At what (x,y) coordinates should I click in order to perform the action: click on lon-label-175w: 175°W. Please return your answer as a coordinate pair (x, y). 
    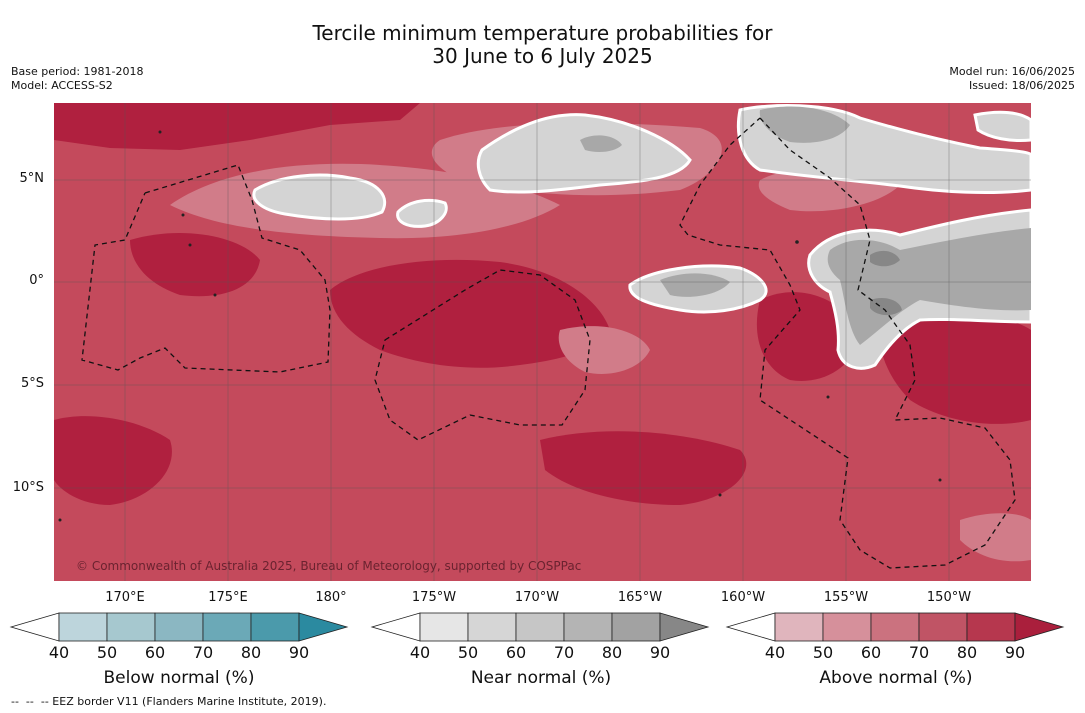
    Looking at the image, I should click on (434, 597).